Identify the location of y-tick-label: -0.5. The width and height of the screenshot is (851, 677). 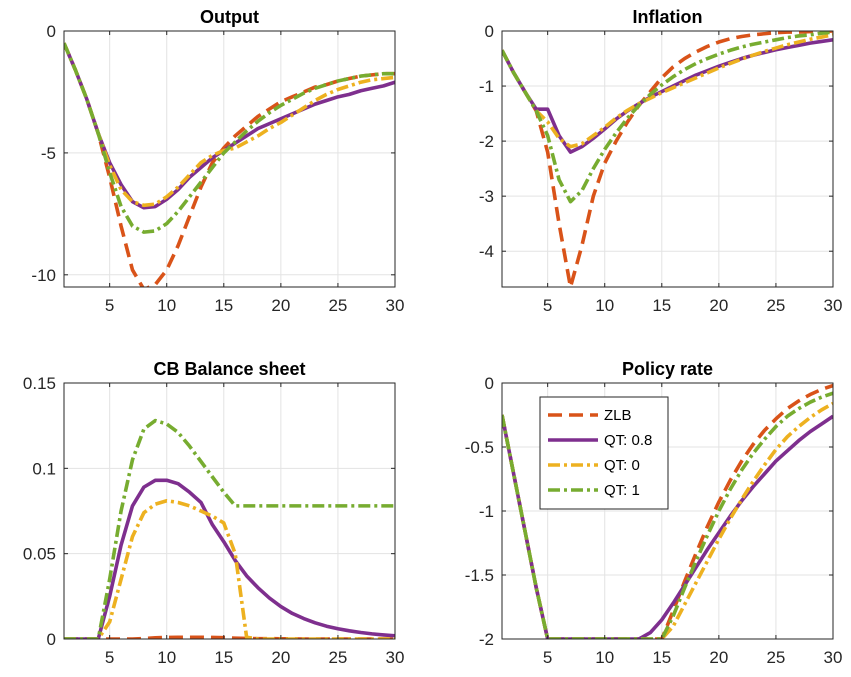
(479, 447).